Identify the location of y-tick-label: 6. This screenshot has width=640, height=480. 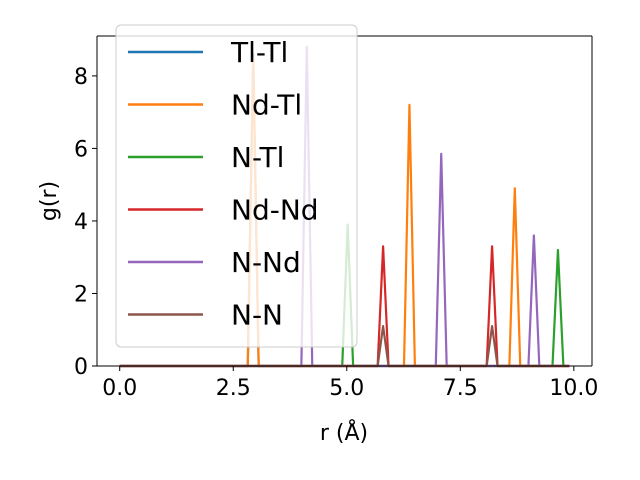
(81, 149).